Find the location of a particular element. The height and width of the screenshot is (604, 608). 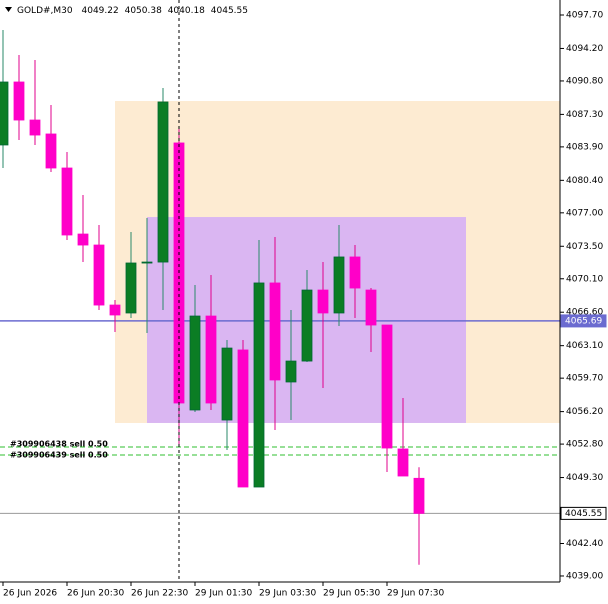

y-tick-label: 4059.70 is located at coordinates (584, 379).